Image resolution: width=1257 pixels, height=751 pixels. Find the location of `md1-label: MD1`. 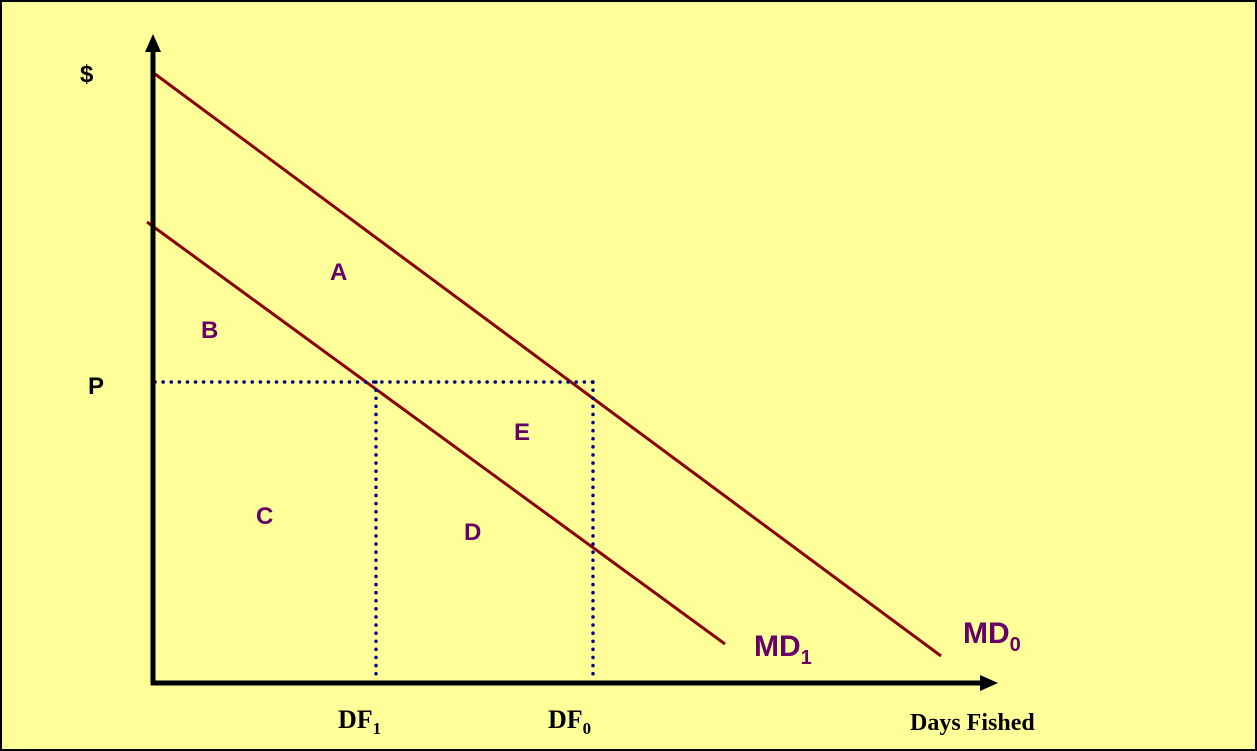

md1-label: MD1 is located at coordinates (783, 649).